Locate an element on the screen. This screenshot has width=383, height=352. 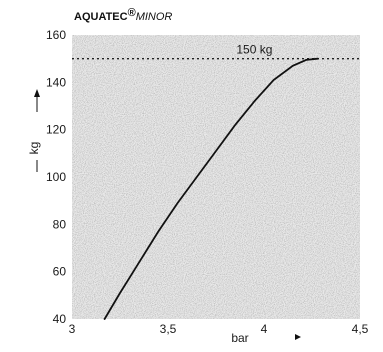
chart-title: AQUATEC®MINOR is located at coordinates (123, 15).